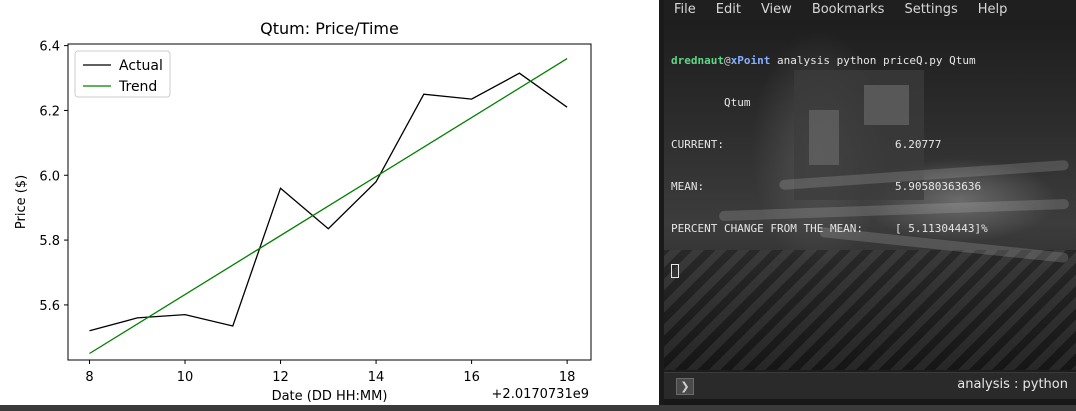 The width and height of the screenshot is (1076, 411). Describe the element at coordinates (871, 271) in the screenshot. I see `cursor-line` at that location.